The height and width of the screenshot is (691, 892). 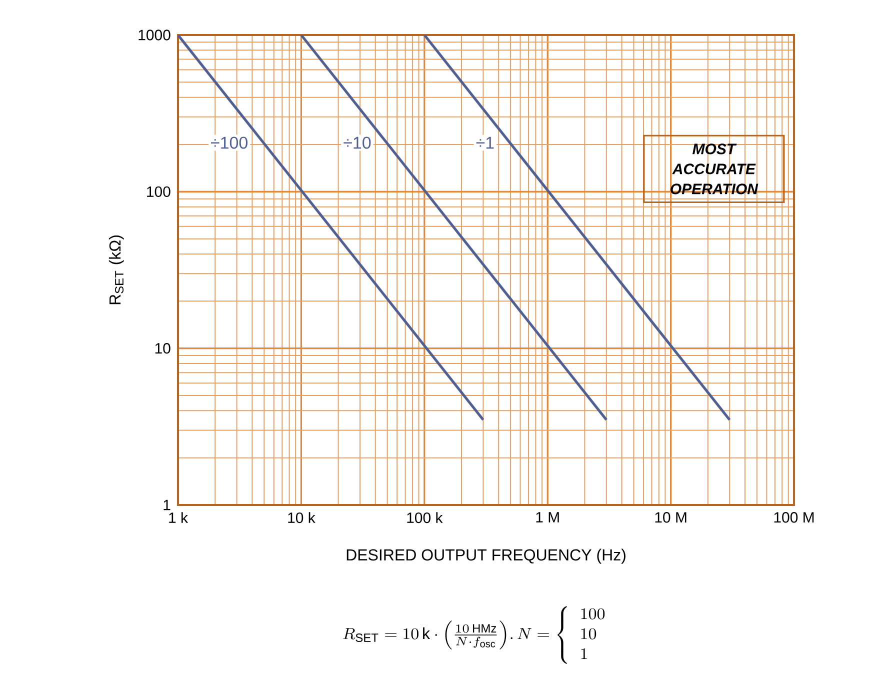 I want to click on y-tick-label: 100, so click(x=158, y=191).